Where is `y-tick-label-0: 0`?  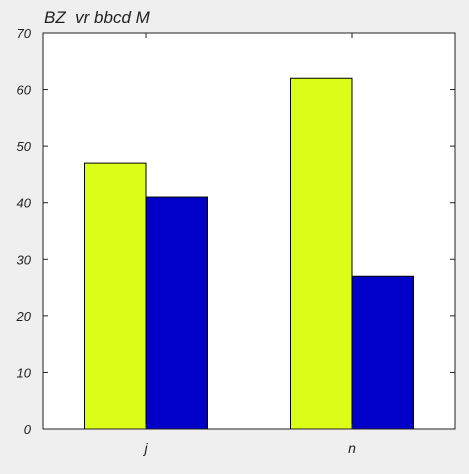 y-tick-label-0: 0 is located at coordinates (28, 429).